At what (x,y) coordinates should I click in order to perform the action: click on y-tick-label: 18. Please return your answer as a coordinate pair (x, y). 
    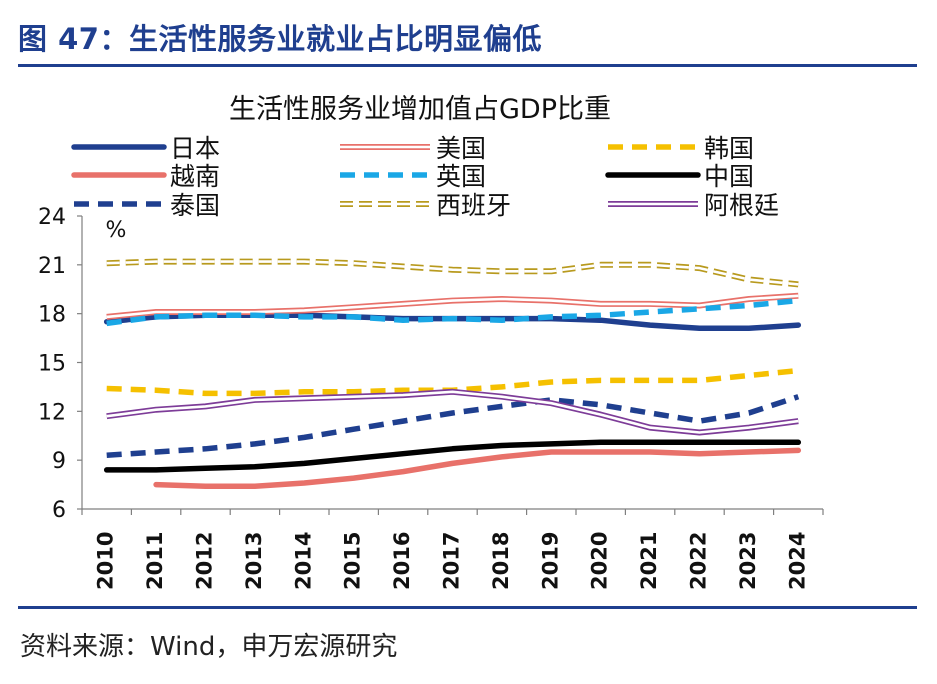
    Looking at the image, I should click on (52, 315).